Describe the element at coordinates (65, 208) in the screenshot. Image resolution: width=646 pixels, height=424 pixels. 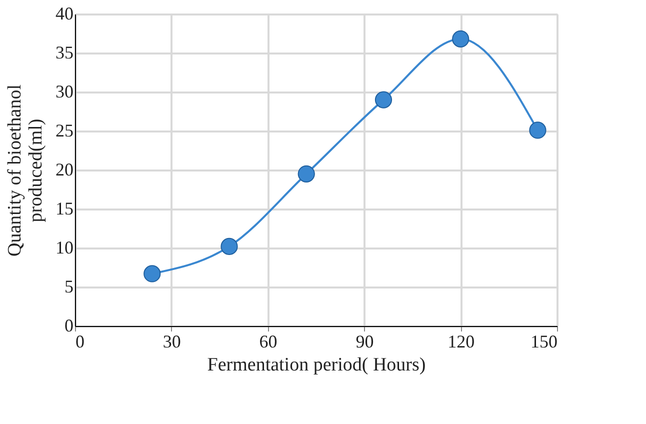
I see `y-tick-label: 15` at that location.